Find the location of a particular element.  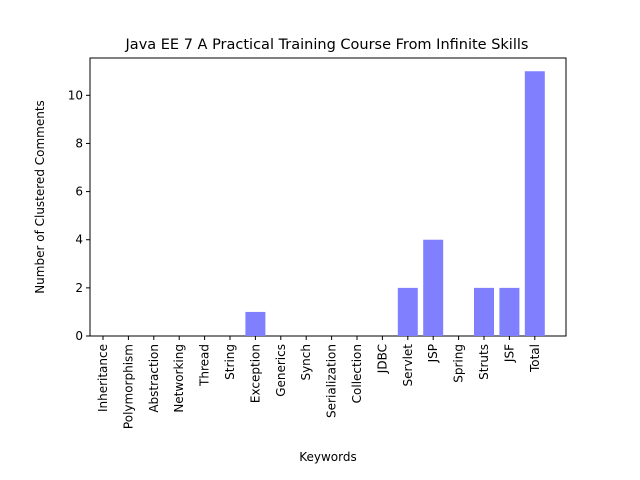

bar-jsp is located at coordinates (433, 287).